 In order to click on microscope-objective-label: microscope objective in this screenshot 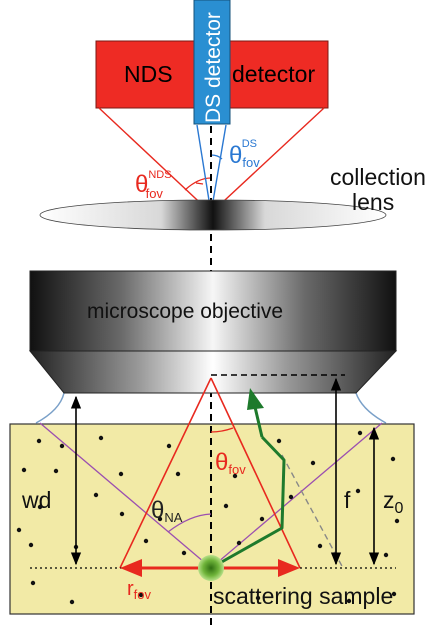, I will do `click(185, 311)`.